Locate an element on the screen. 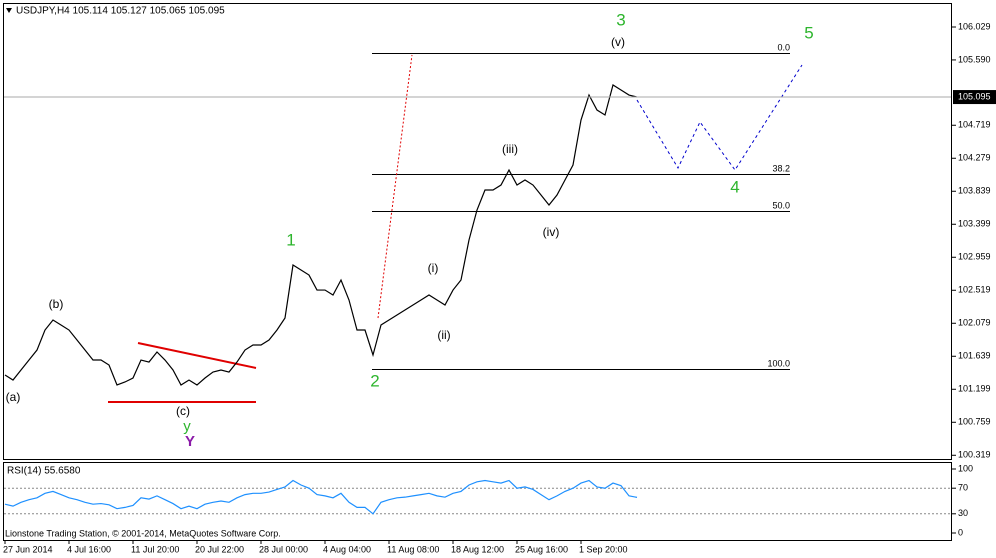 Image resolution: width=996 pixels, height=558 pixels. fib-label: 50.0 is located at coordinates (781, 205).